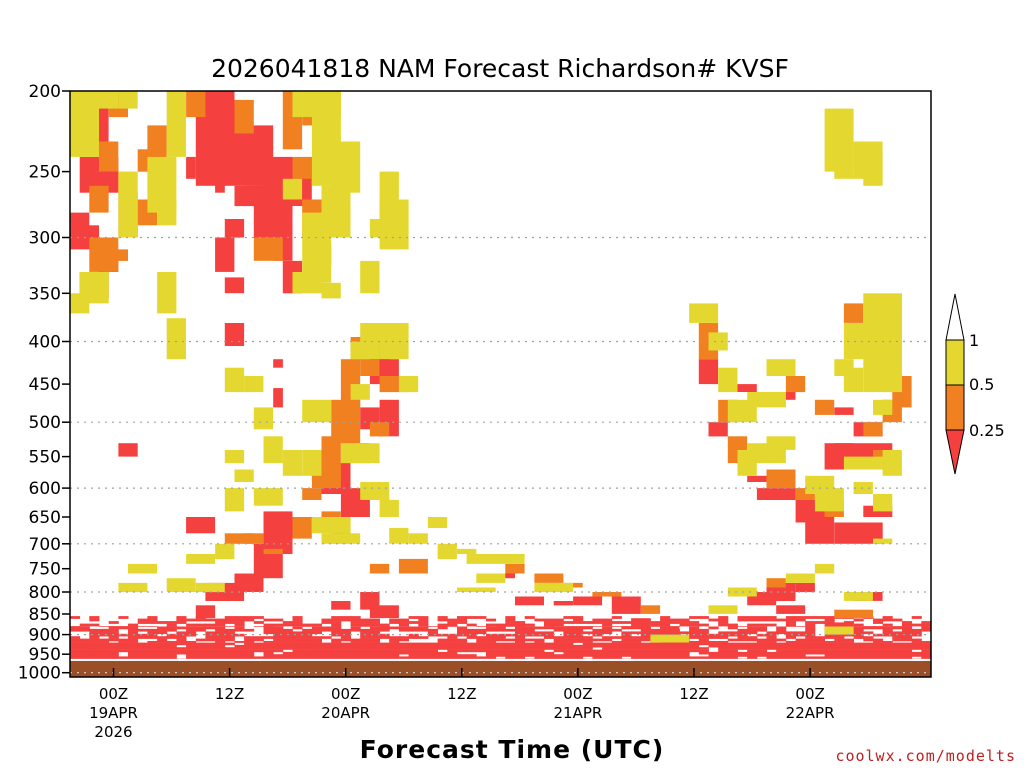 Image resolution: width=1024 pixels, height=768 pixels. What do you see at coordinates (987, 430) in the screenshot?
I see `legend-label: 0.25` at bounding box center [987, 430].